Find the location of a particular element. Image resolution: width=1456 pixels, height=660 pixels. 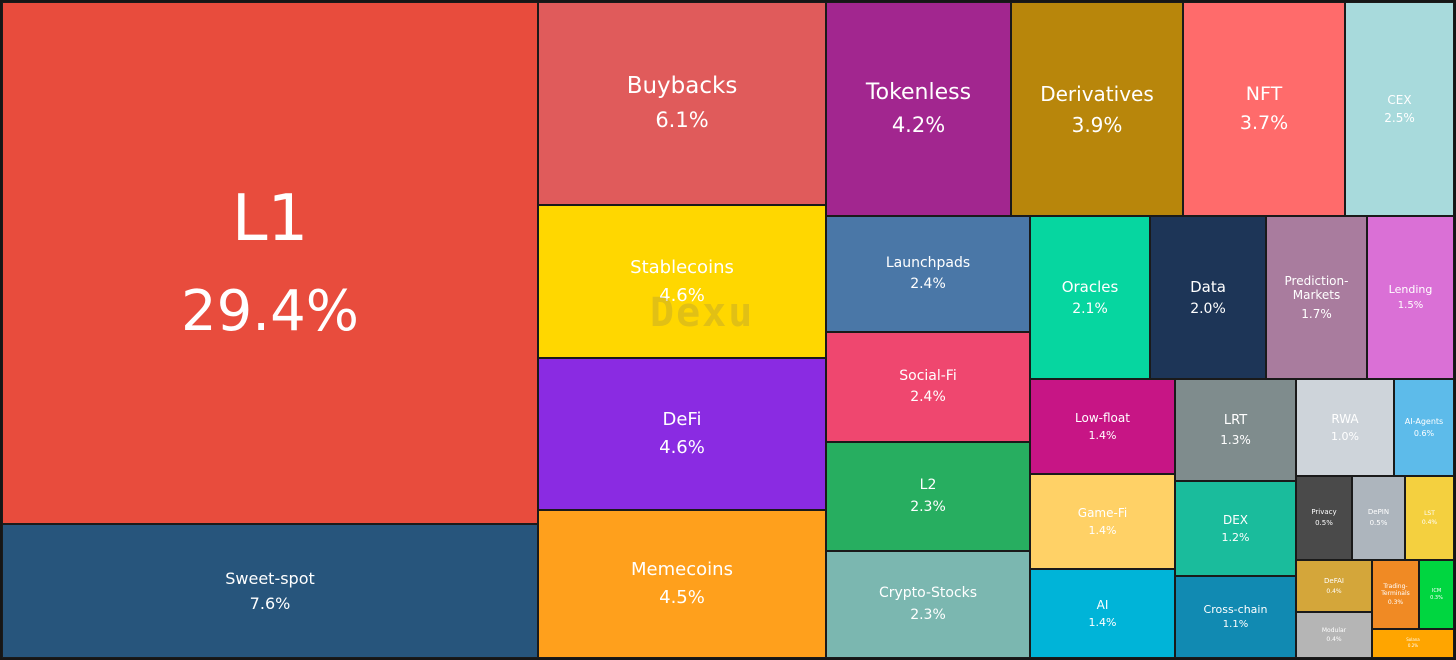

tile-label: Solana is located at coordinates (1413, 639).